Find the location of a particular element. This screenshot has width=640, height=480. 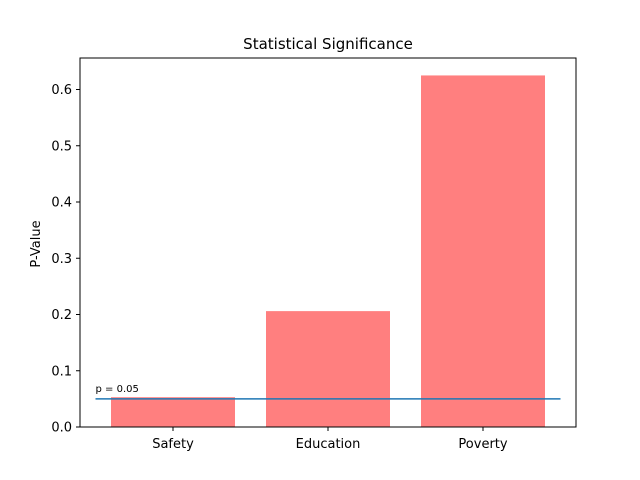

x-tick-label: Safety is located at coordinates (173, 444).